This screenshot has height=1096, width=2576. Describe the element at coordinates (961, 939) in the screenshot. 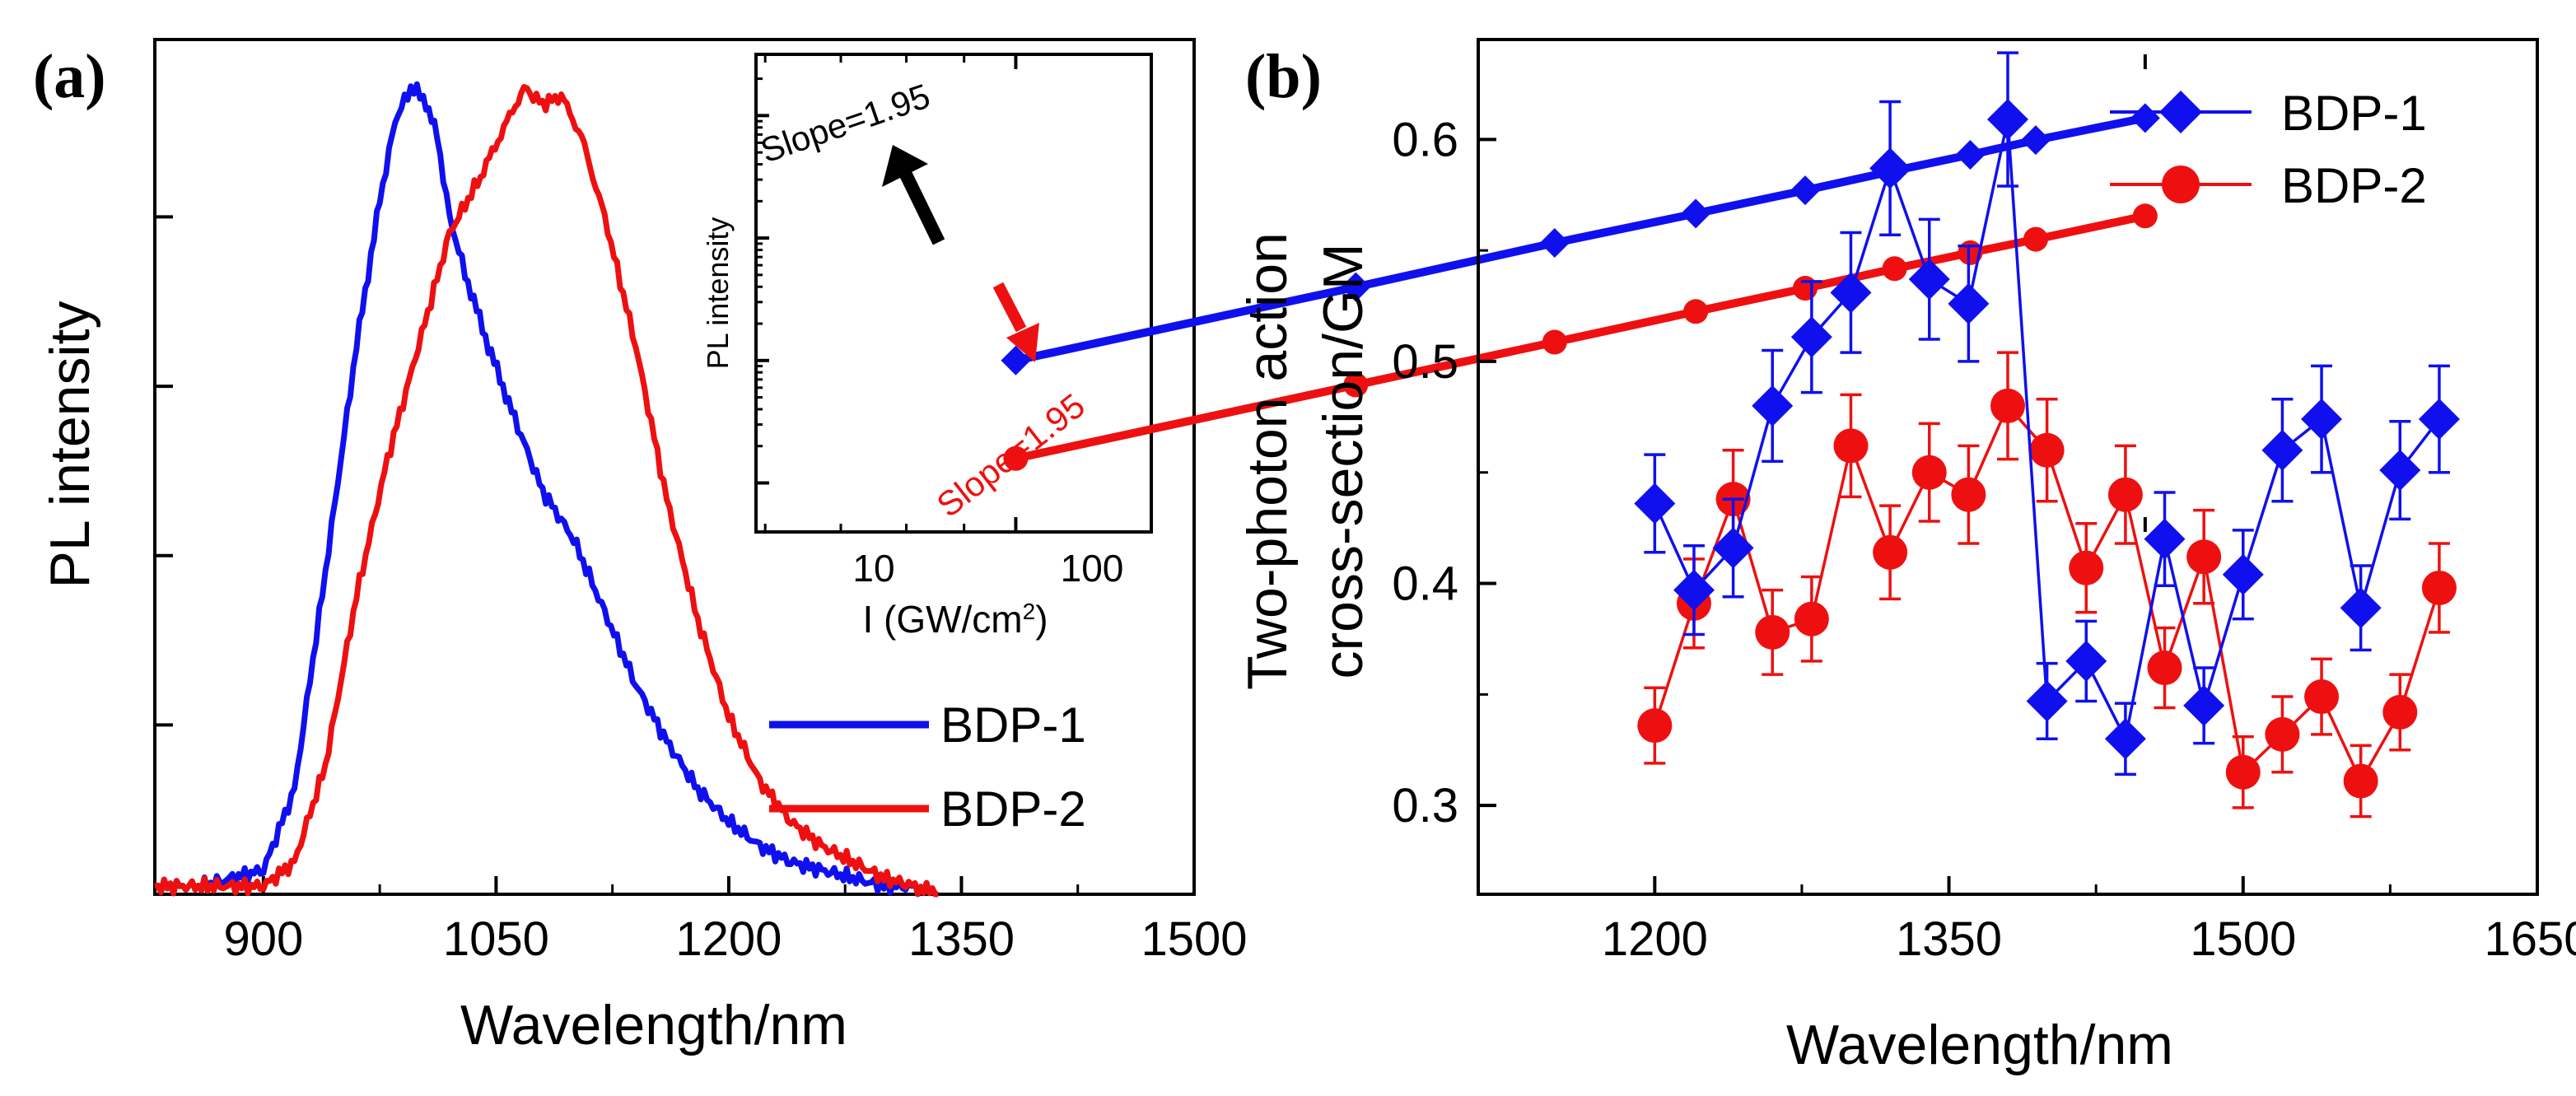

I see `panel-a-x-tick-label: 1350` at that location.